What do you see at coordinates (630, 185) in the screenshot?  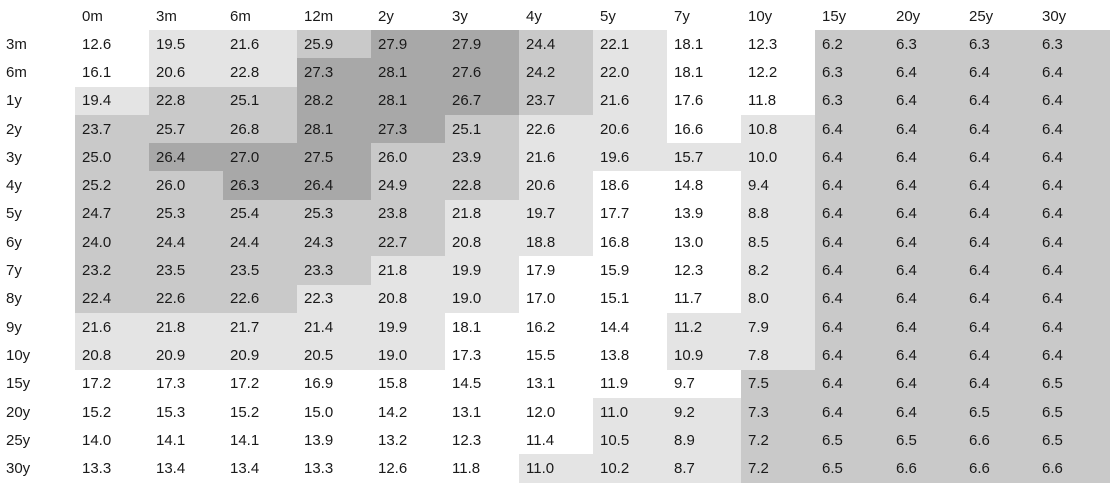 I see `heatmap-cell: 18.6` at bounding box center [630, 185].